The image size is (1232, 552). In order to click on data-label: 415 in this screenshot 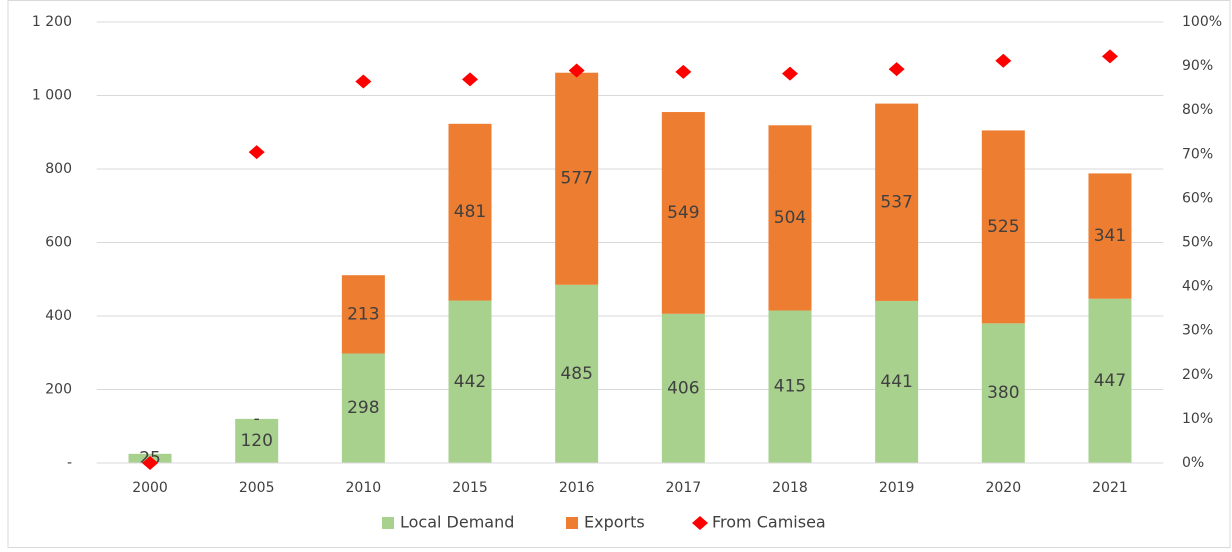, I will do `click(790, 387)`.